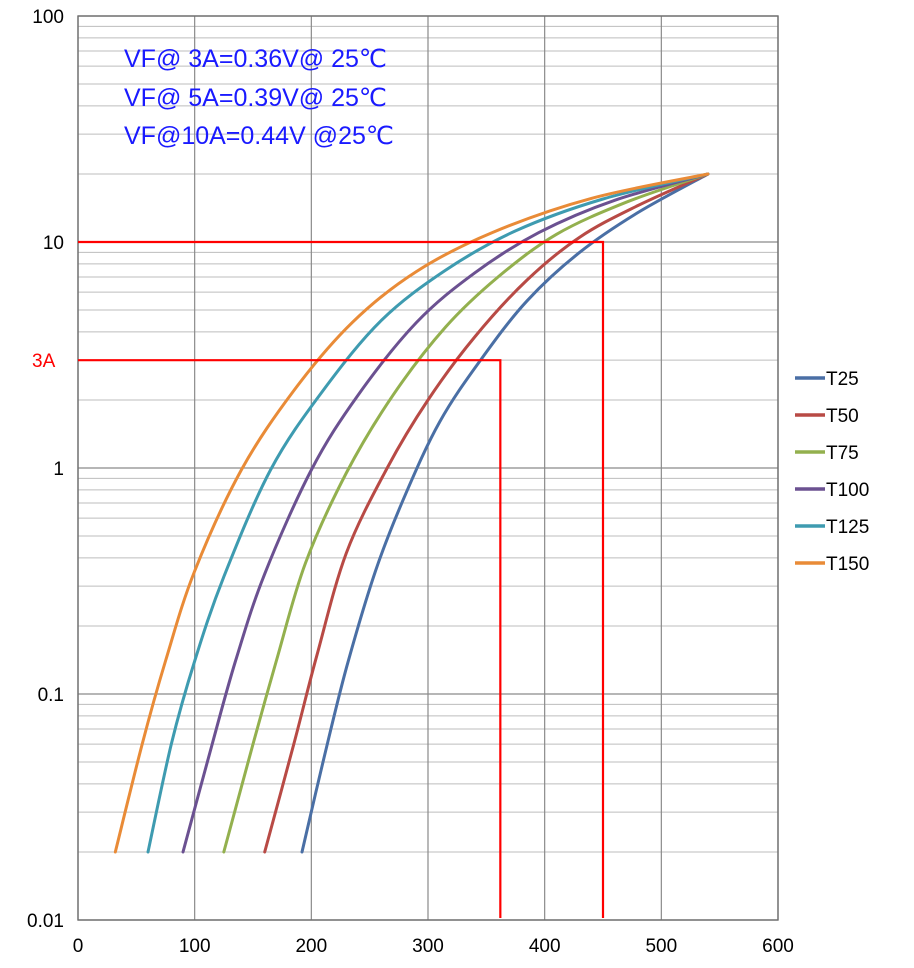 The height and width of the screenshot is (968, 914). Describe the element at coordinates (58, 469) in the screenshot. I see `y-tick-label: 1` at that location.